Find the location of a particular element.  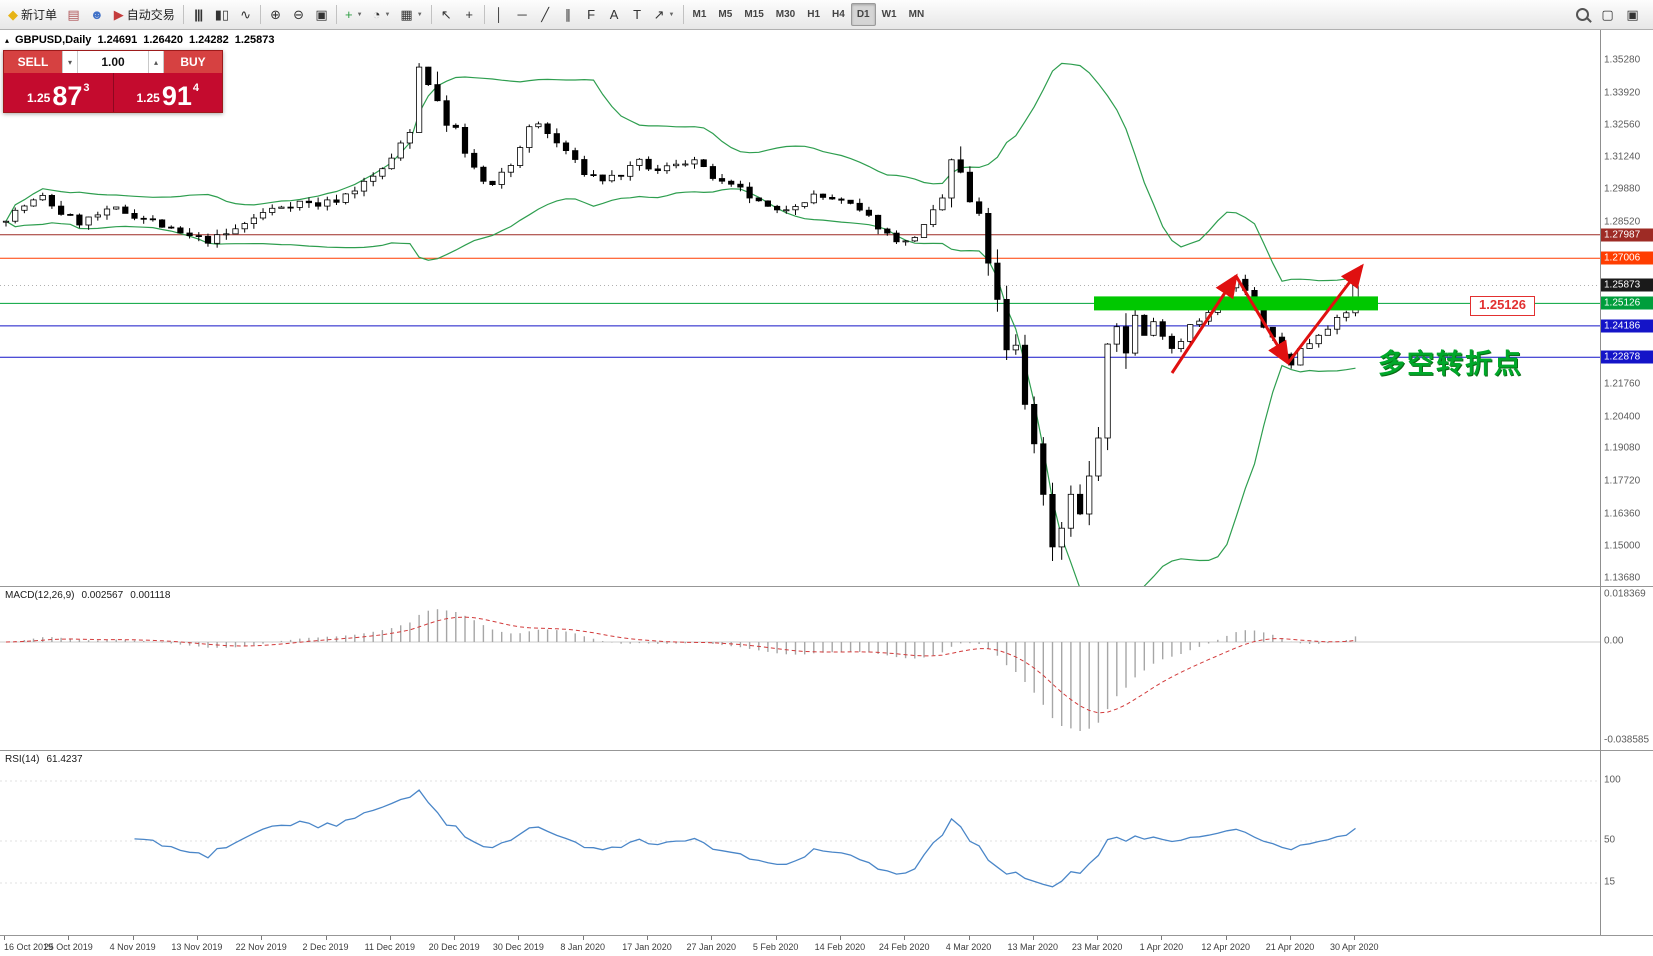

charts-window-icon: ▤ is located at coordinates (73, 14).